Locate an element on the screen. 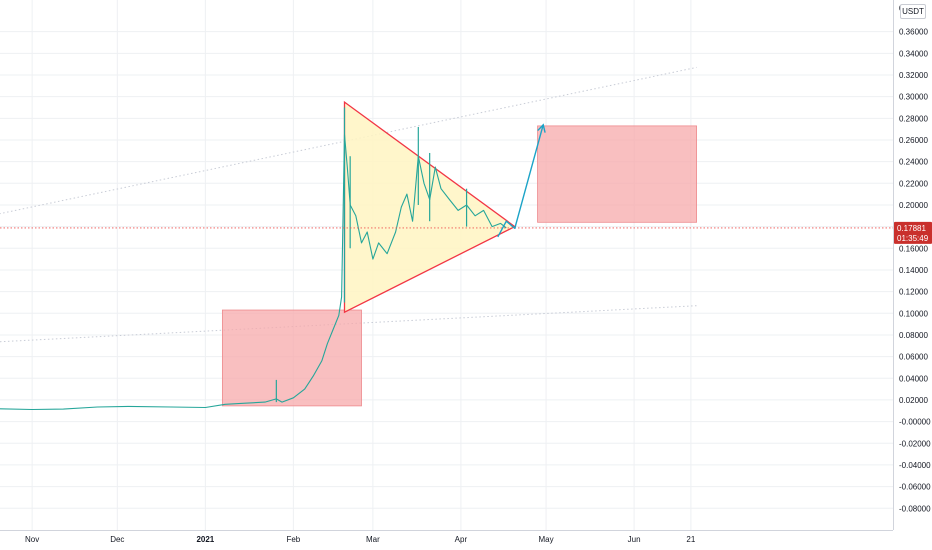 The image size is (932, 550). target-zone-lower is located at coordinates (291, 358).